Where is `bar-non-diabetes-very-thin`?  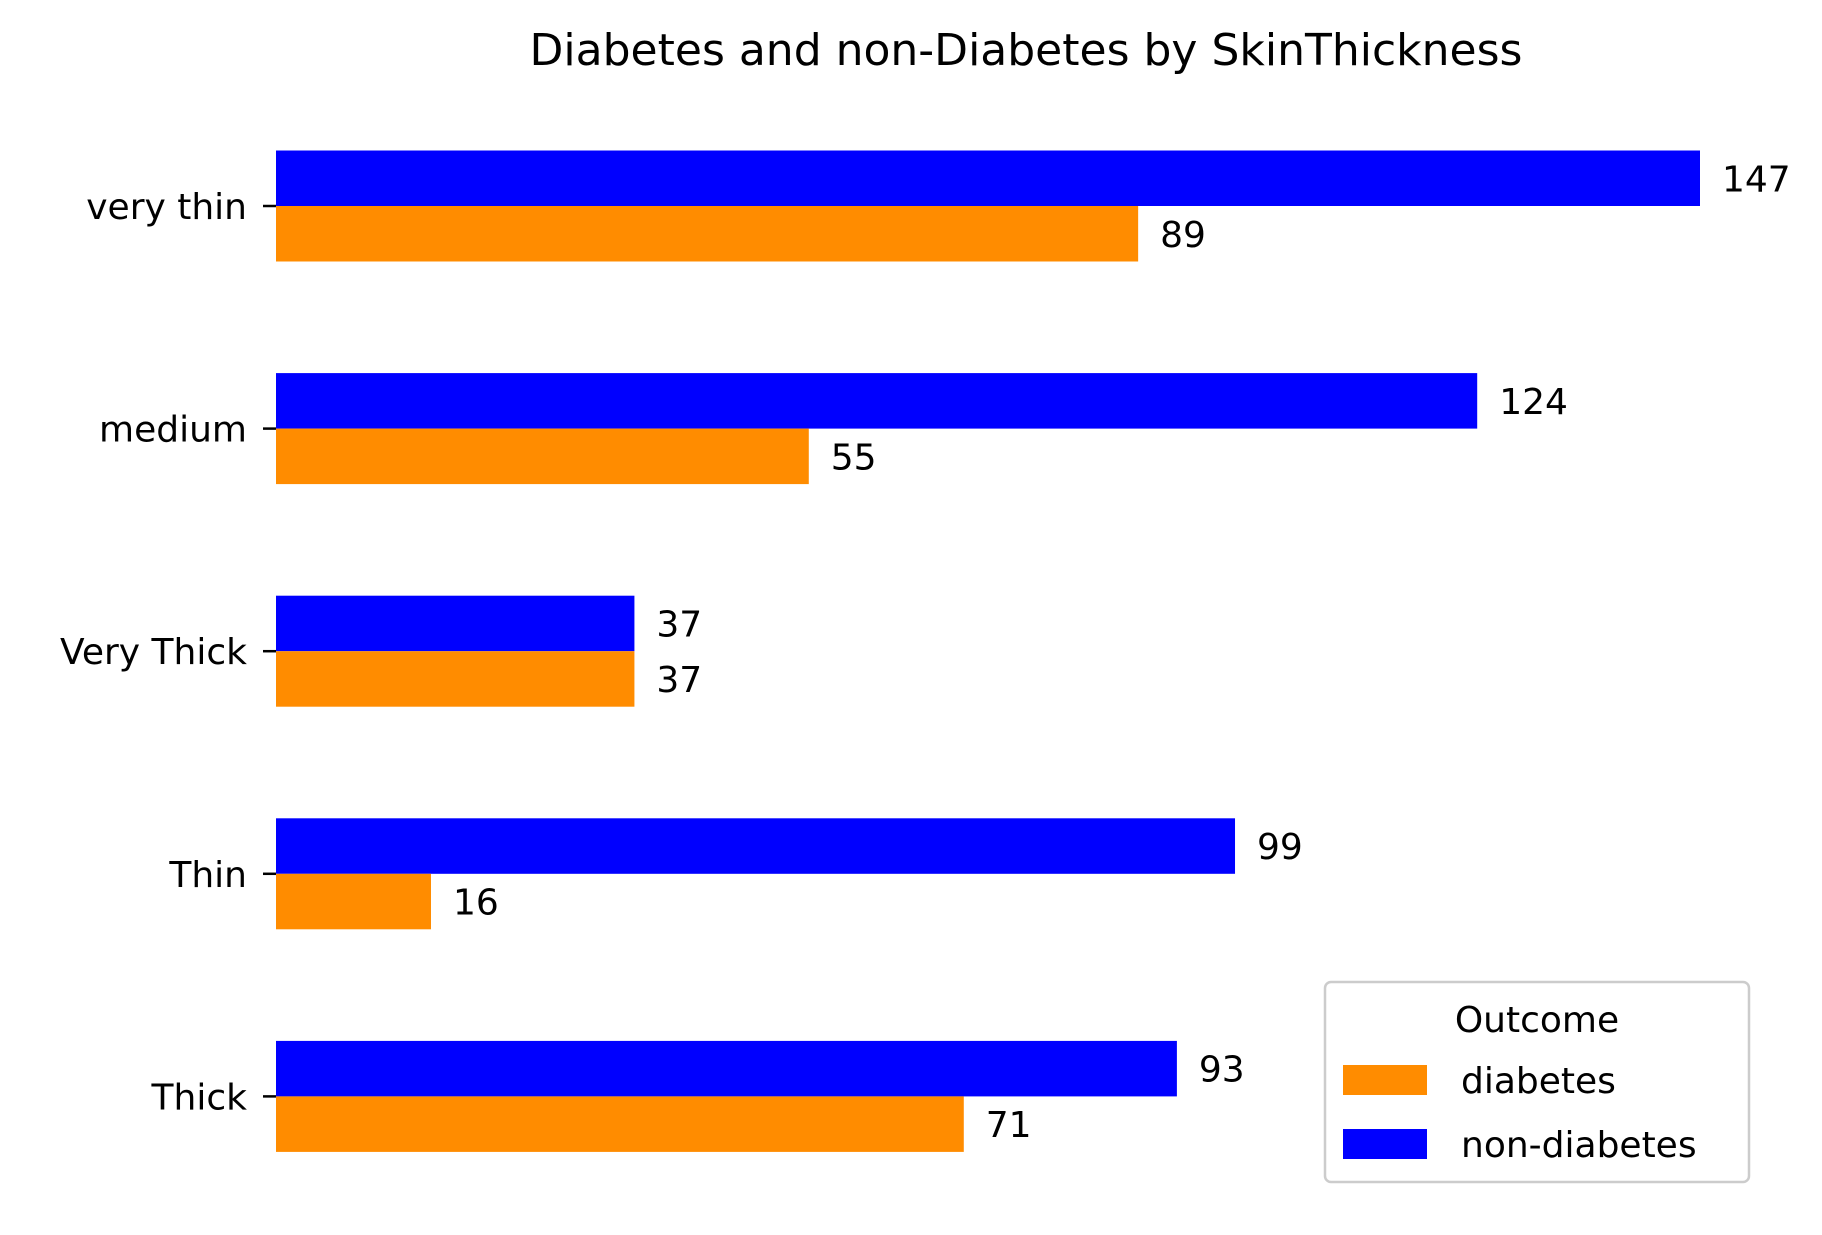 bar-non-diabetes-very-thin is located at coordinates (988, 178).